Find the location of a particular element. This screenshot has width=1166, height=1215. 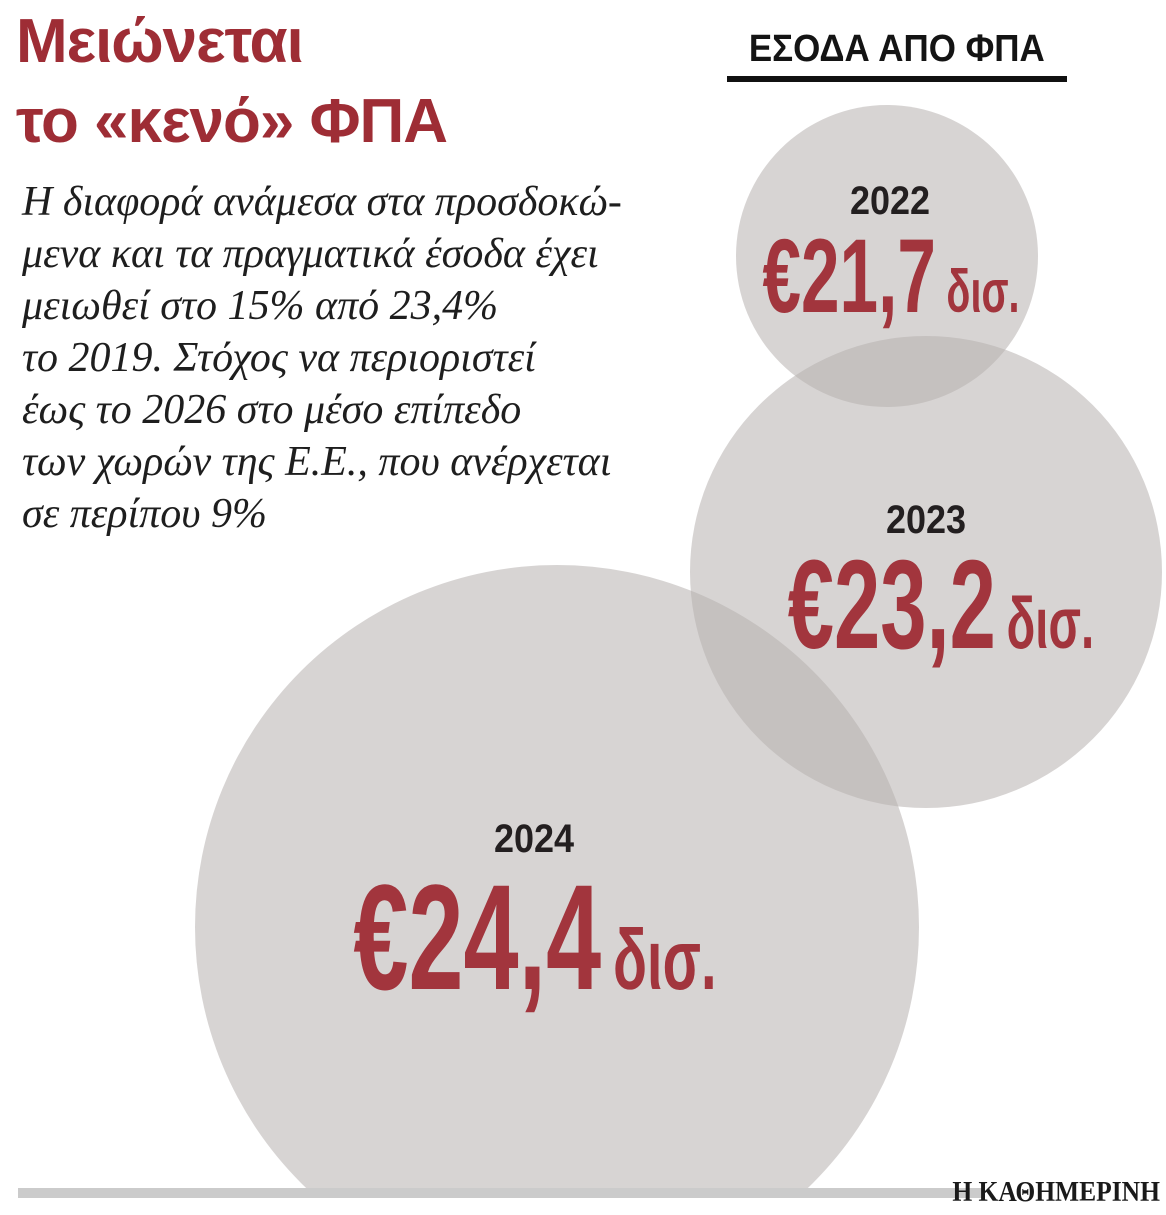

bubble-2024-amount: €24,4 is located at coordinates (477, 937).